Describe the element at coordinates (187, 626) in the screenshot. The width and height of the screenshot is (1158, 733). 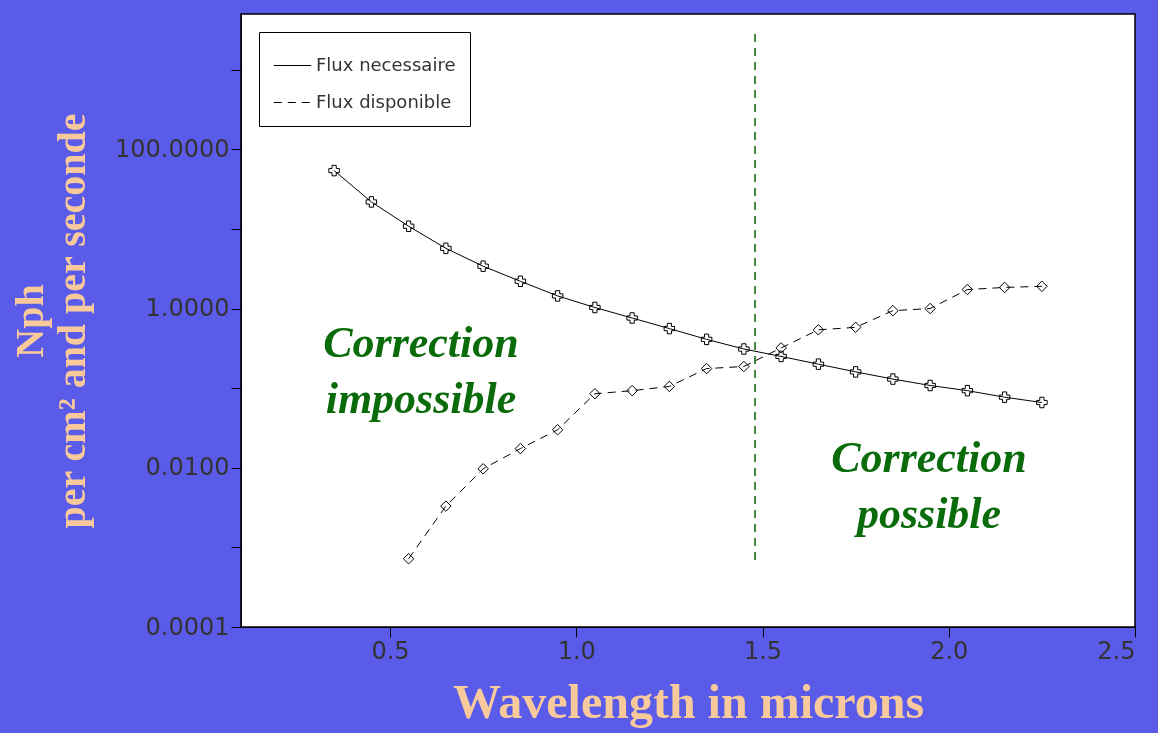
I see `y-tick-label: 0.0001` at that location.